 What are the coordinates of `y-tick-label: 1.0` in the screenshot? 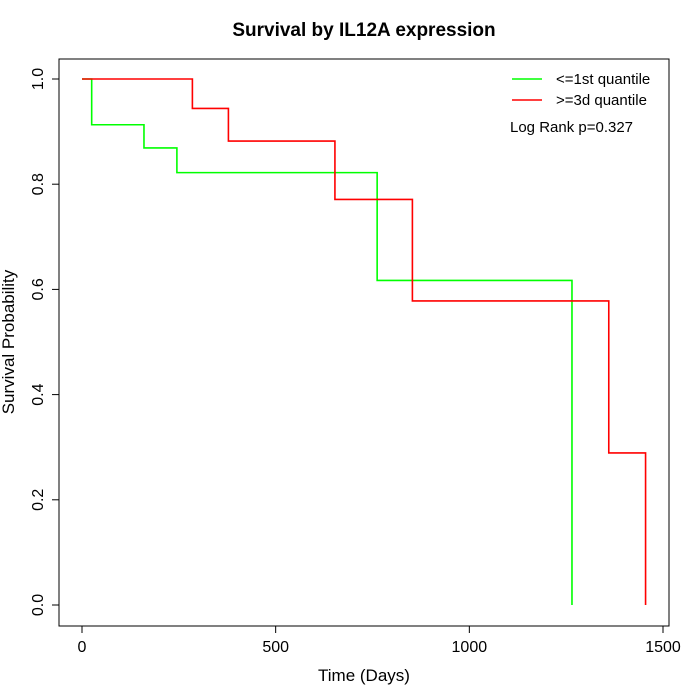 It's located at (38, 79).